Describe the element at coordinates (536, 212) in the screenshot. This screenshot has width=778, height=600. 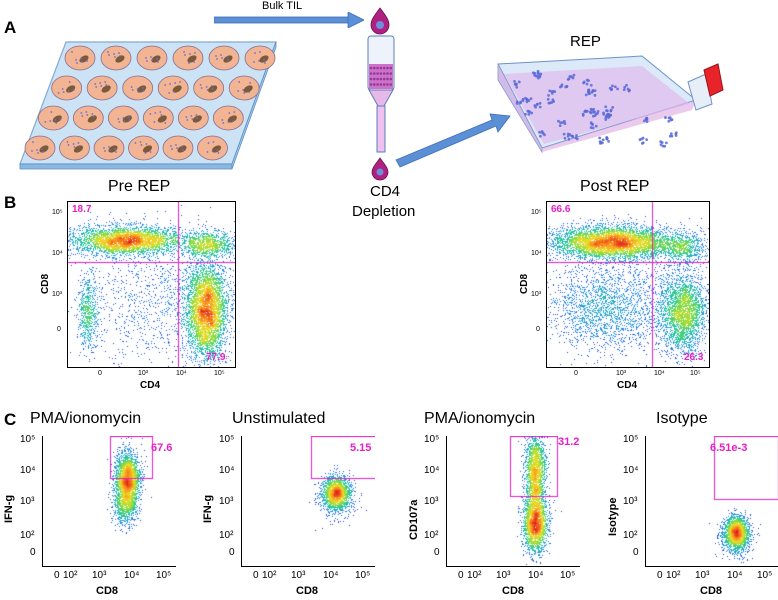
I see `post-rep-ytick: 10⁵` at that location.